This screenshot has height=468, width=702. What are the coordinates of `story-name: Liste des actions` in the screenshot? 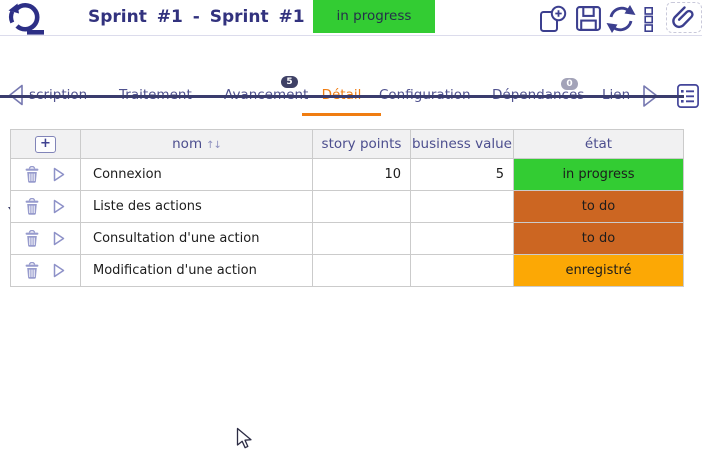 It's located at (196, 206).